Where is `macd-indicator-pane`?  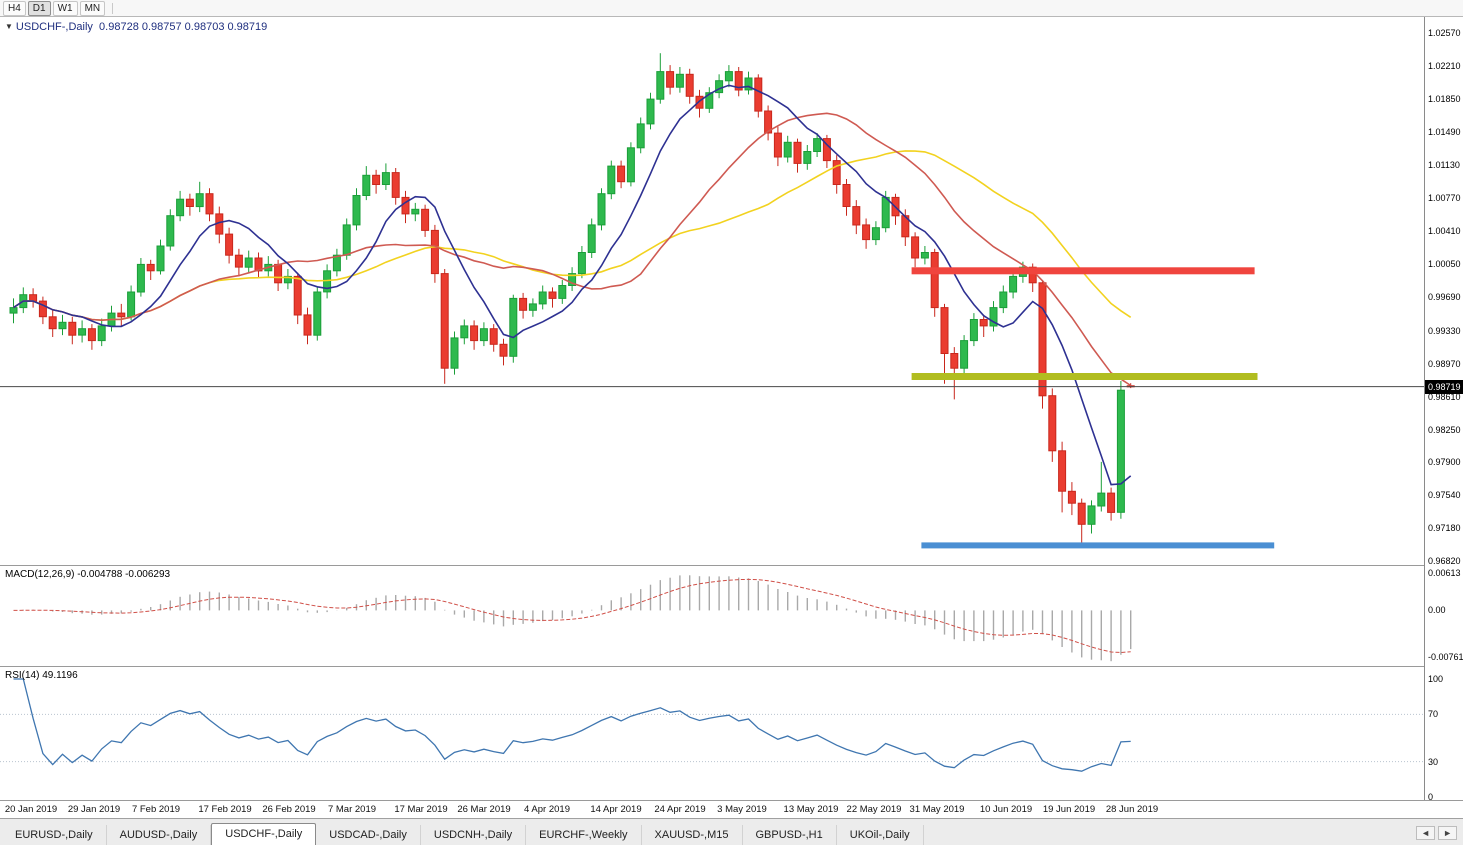
macd-indicator-pane is located at coordinates (712, 616).